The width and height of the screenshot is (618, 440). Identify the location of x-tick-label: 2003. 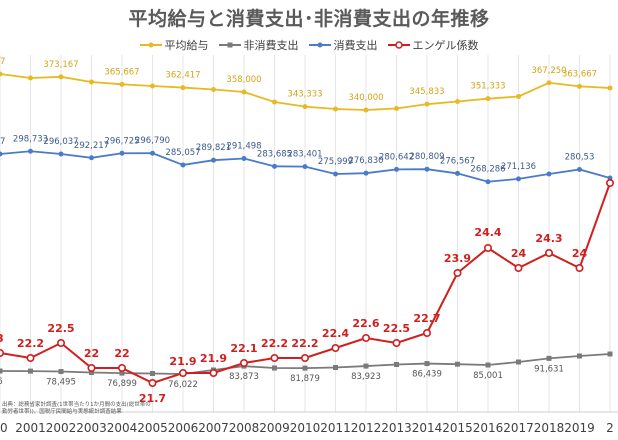
(91, 428).